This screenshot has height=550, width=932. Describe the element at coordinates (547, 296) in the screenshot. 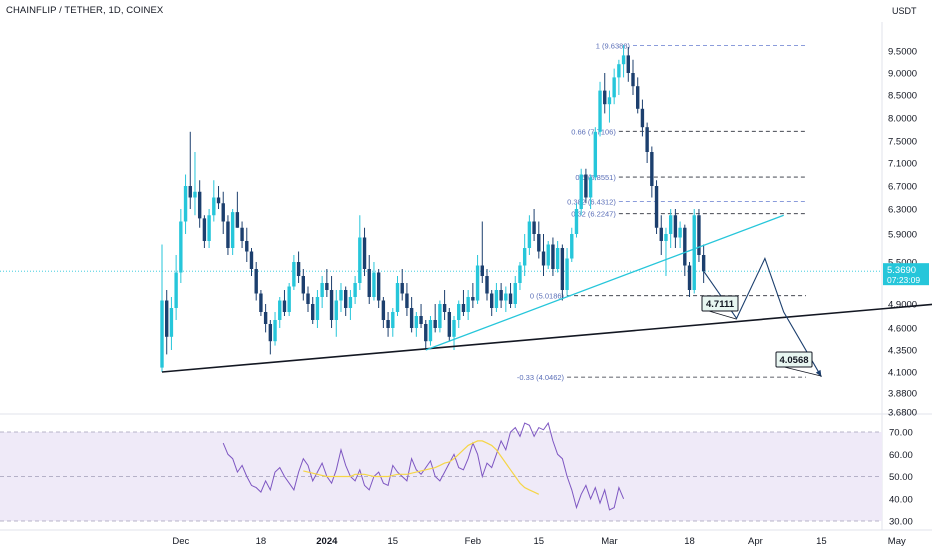

I see `fib-level-label: 0 (5.0186)` at that location.